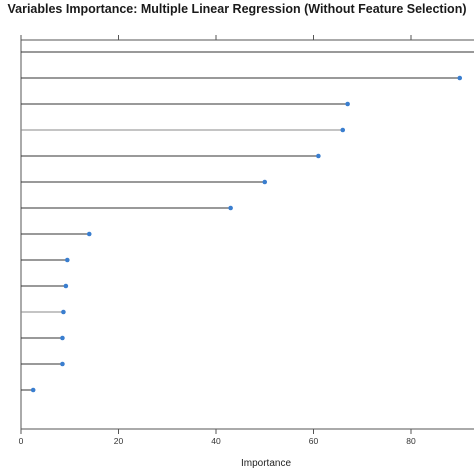 This screenshot has height=474, width=474. Describe the element at coordinates (266, 463) in the screenshot. I see `x-axis-label: Importance` at that location.